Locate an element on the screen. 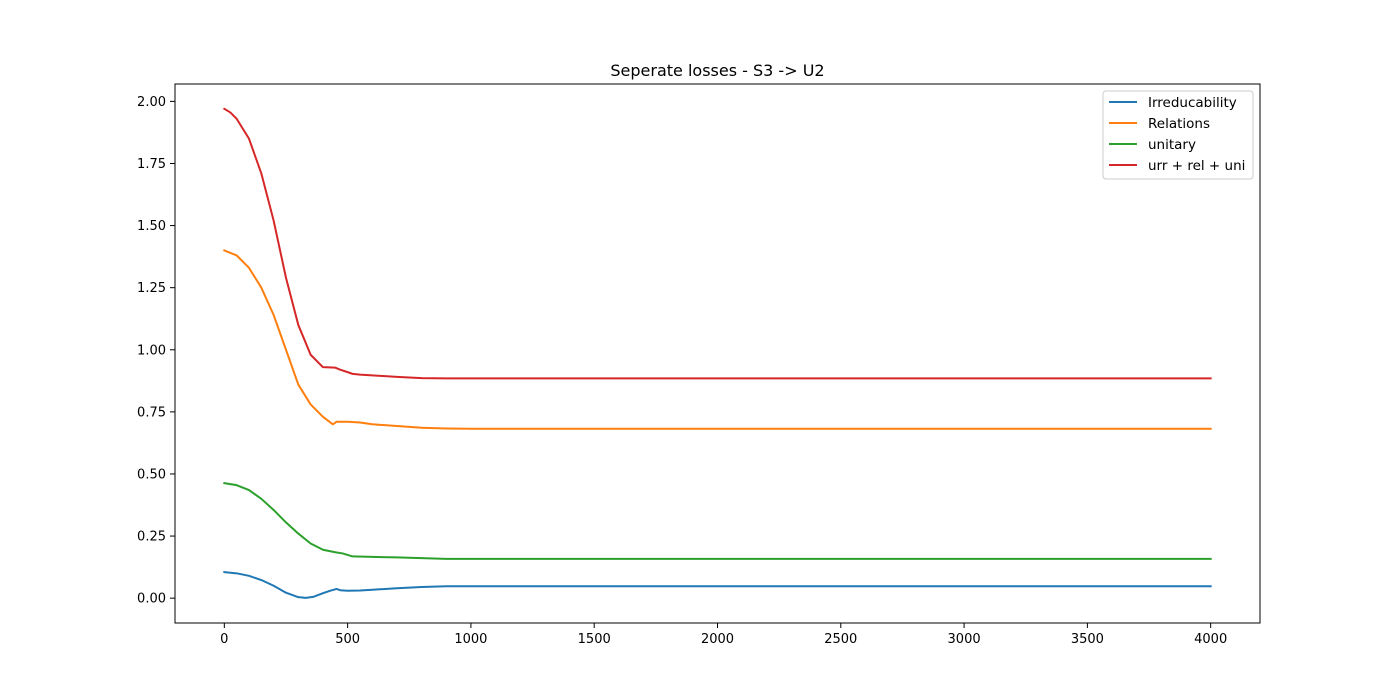 The image size is (1400, 700). x-tick-label: 2500 is located at coordinates (840, 639).